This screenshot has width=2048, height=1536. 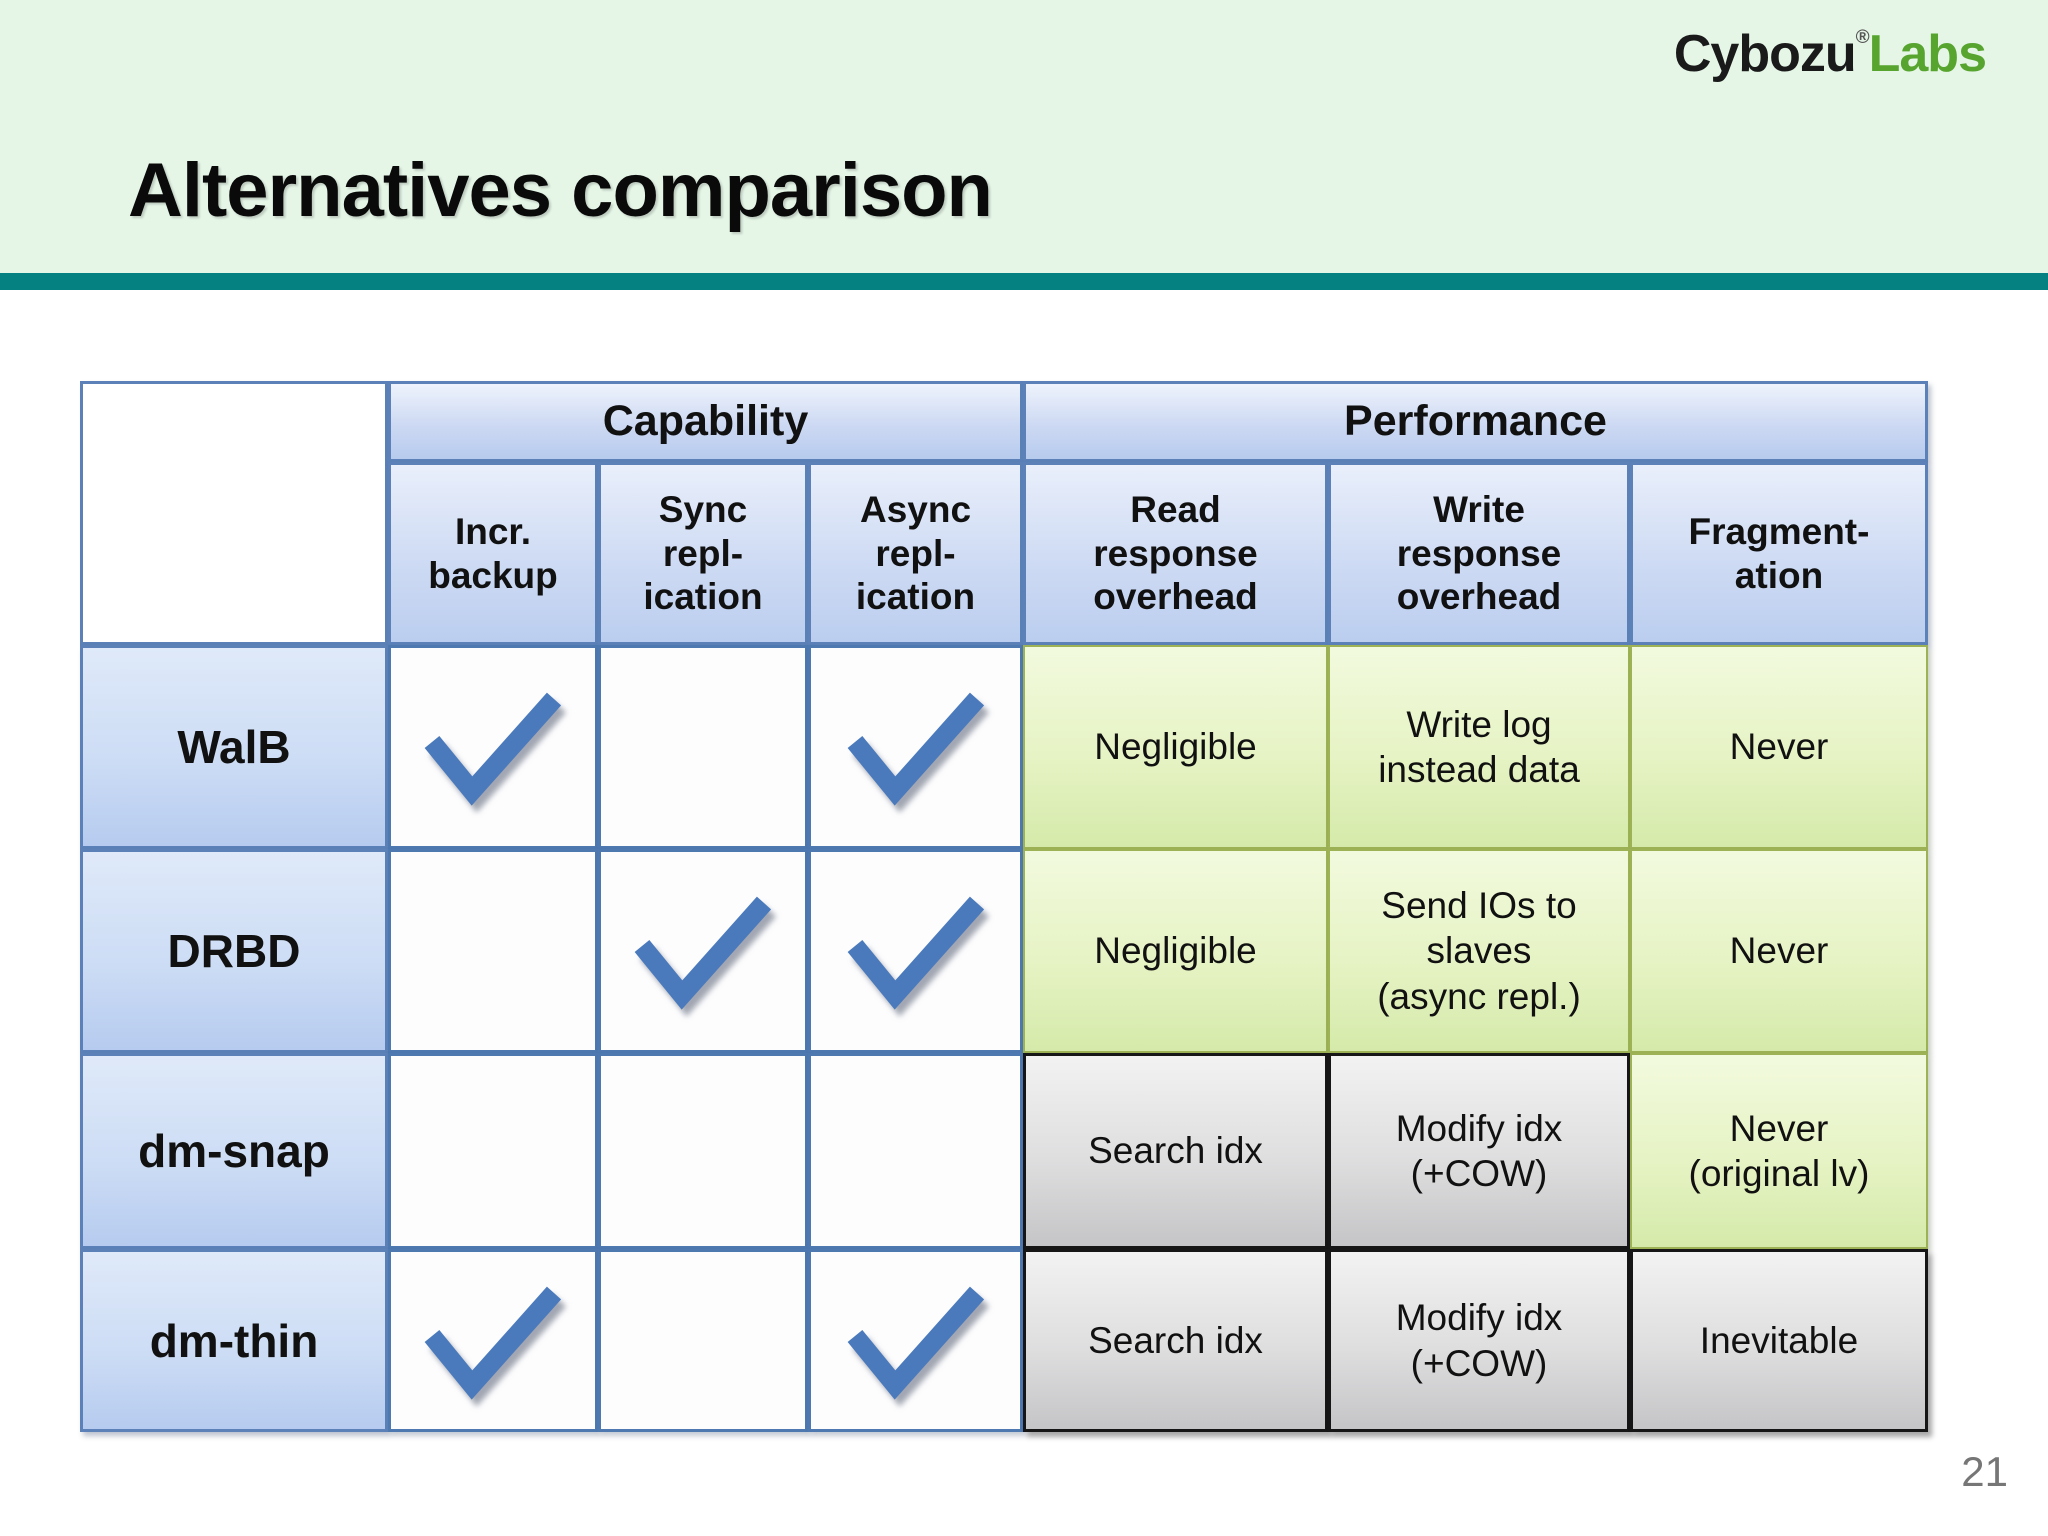 I want to click on logo-text-cybozu: Cybozu, so click(x=1765, y=54).